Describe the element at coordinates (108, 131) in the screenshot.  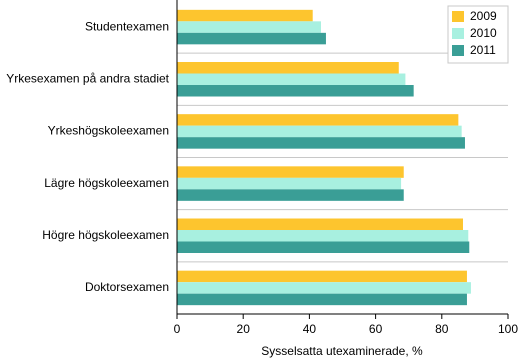
I see `y-tick-label: Yrkeshögskoleexamen` at that location.